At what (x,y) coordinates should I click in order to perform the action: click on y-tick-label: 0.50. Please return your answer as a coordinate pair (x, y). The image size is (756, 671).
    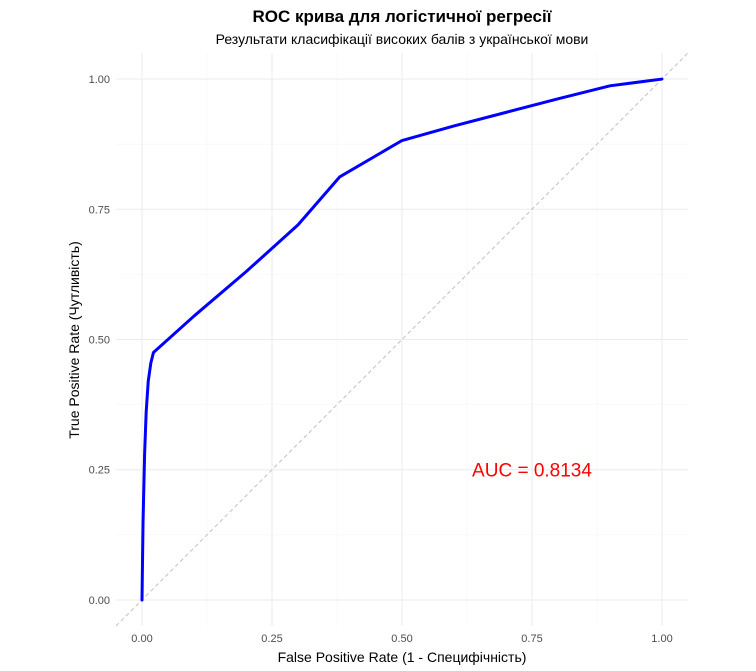
    Looking at the image, I should click on (99, 341).